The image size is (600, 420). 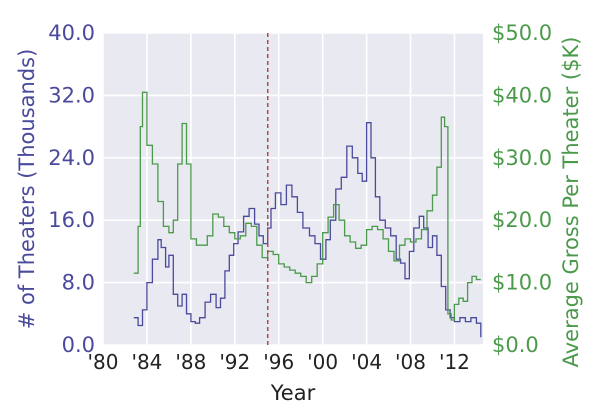 I want to click on y-left-tick-label: 32.0, so click(x=71, y=95).